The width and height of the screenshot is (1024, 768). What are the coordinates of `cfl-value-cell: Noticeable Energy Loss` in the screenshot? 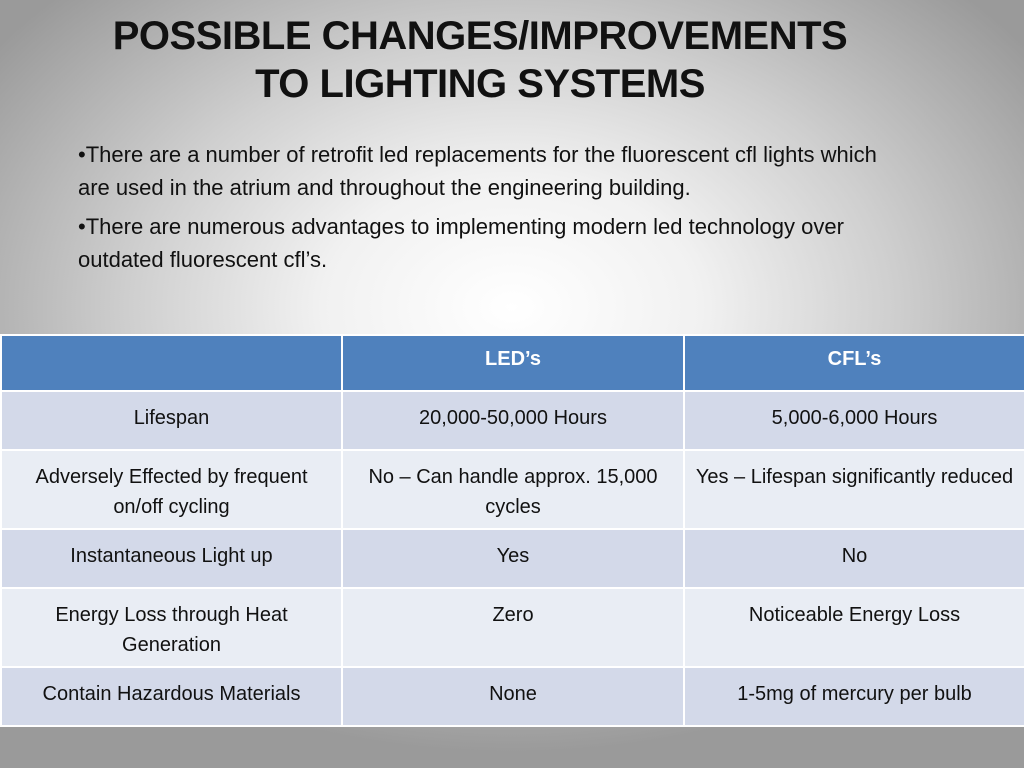 It's located at (853, 627).